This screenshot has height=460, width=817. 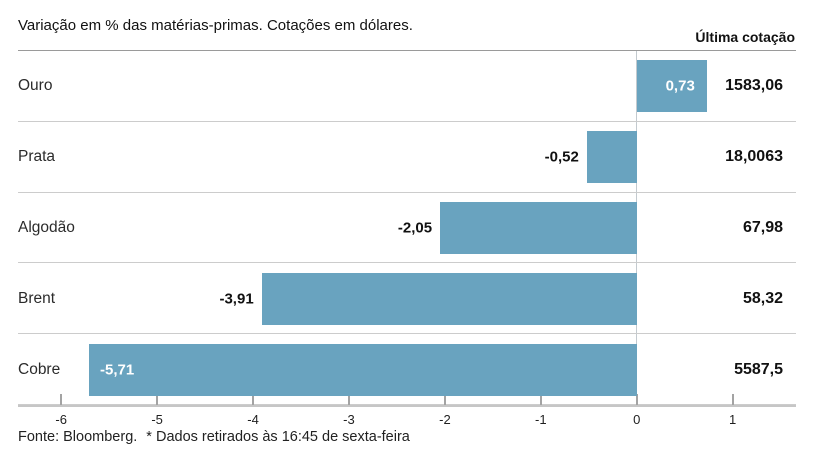 What do you see at coordinates (762, 227) in the screenshot?
I see `last-quote-value: 67,98` at bounding box center [762, 227].